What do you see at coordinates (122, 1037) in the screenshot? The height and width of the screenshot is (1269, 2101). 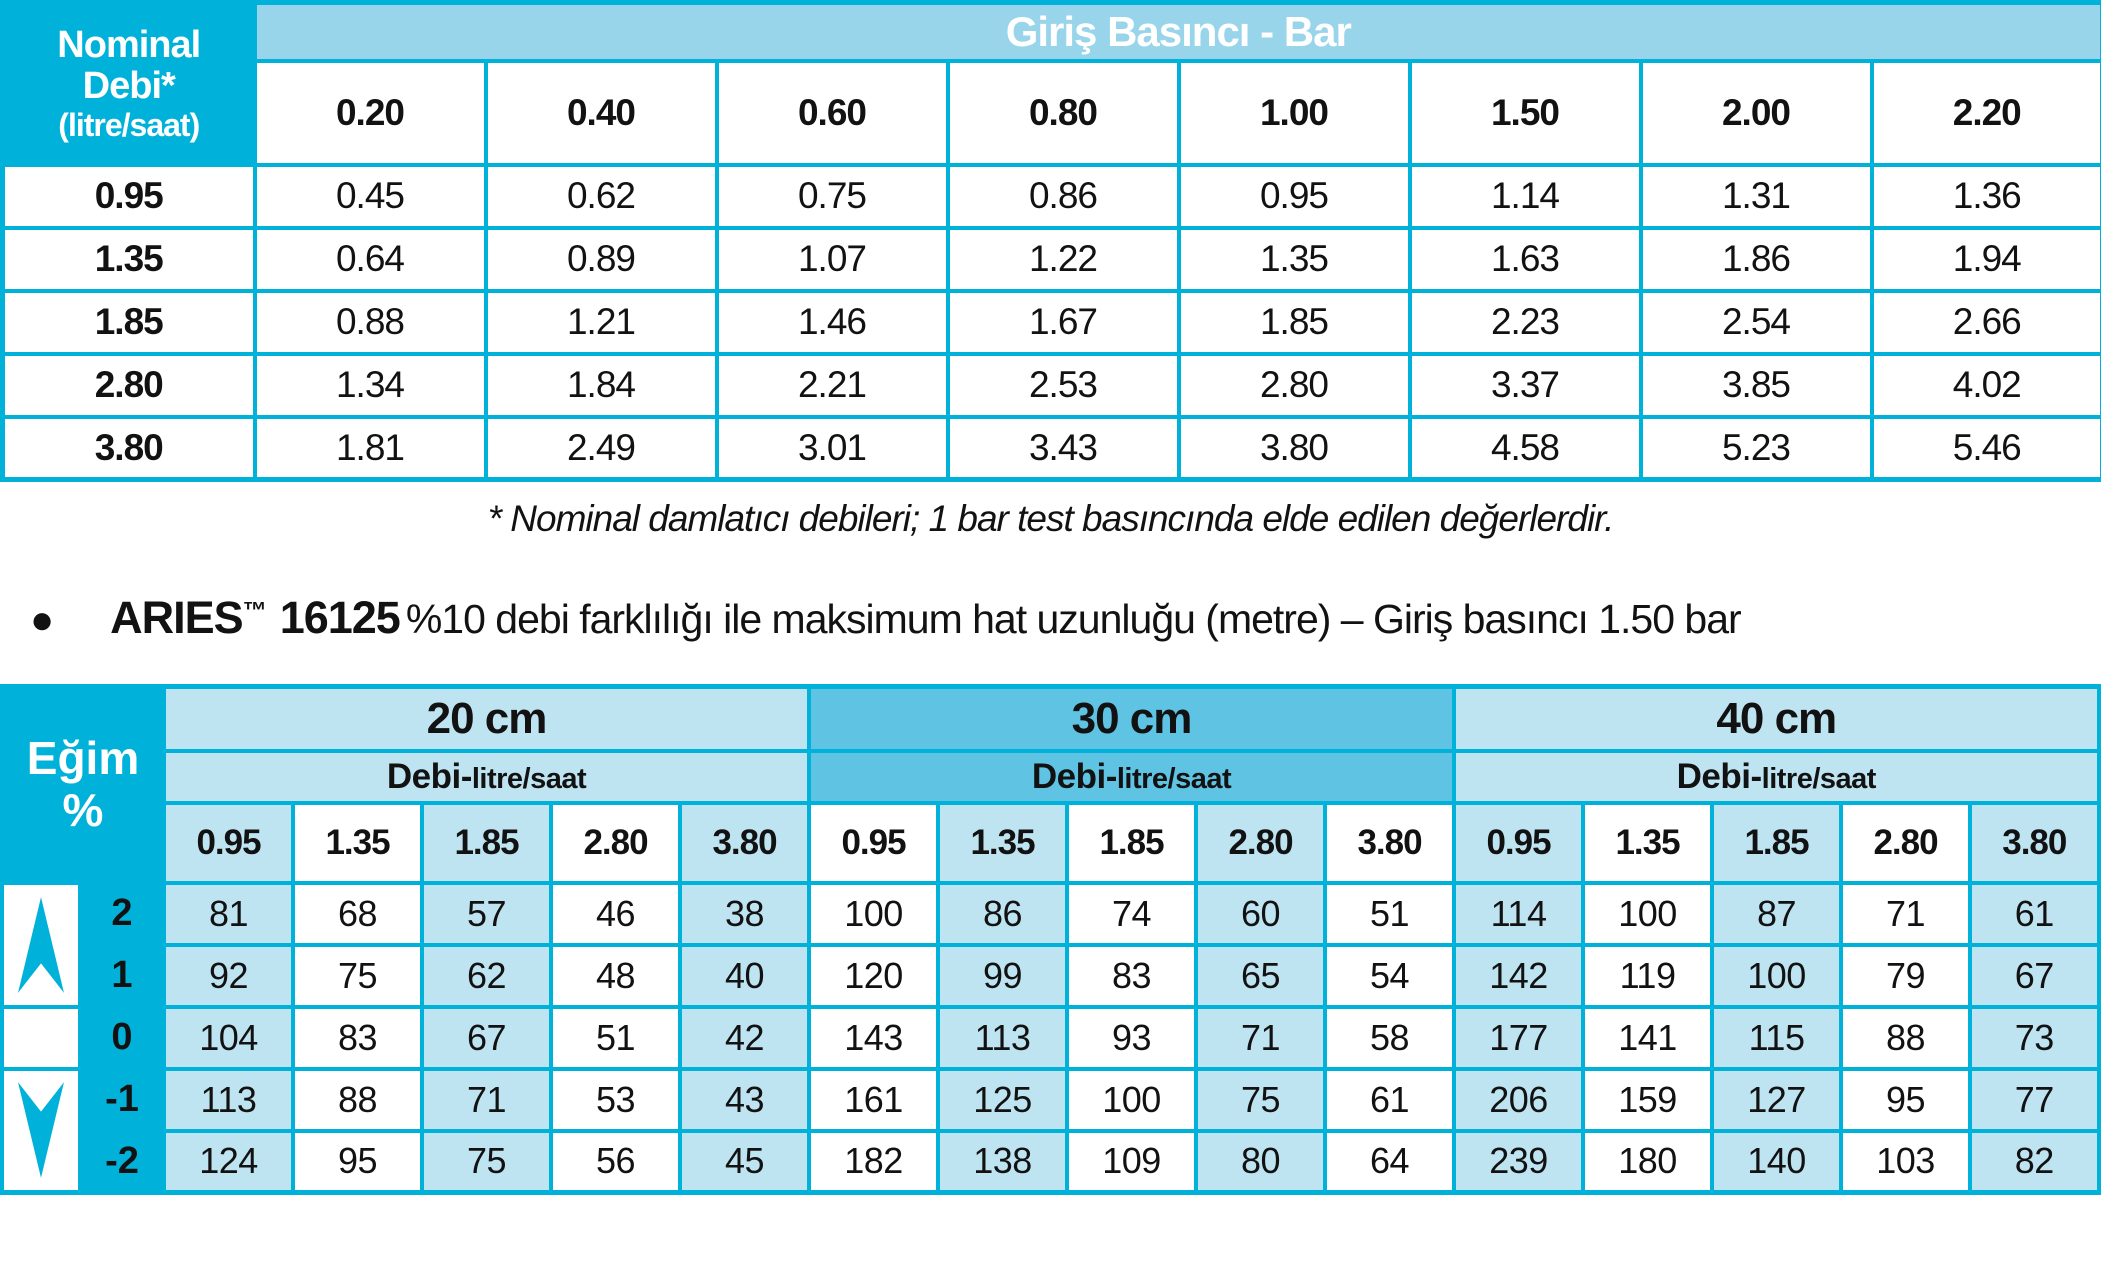 I see `slope-value: 0` at bounding box center [122, 1037].